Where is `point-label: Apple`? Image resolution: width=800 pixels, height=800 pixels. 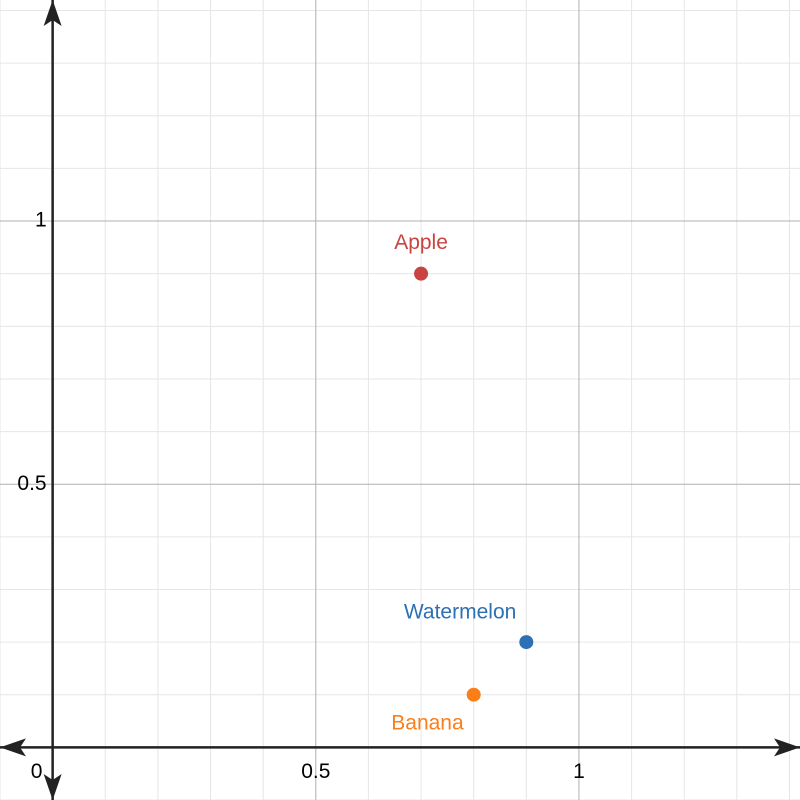 point-label: Apple is located at coordinates (421, 242).